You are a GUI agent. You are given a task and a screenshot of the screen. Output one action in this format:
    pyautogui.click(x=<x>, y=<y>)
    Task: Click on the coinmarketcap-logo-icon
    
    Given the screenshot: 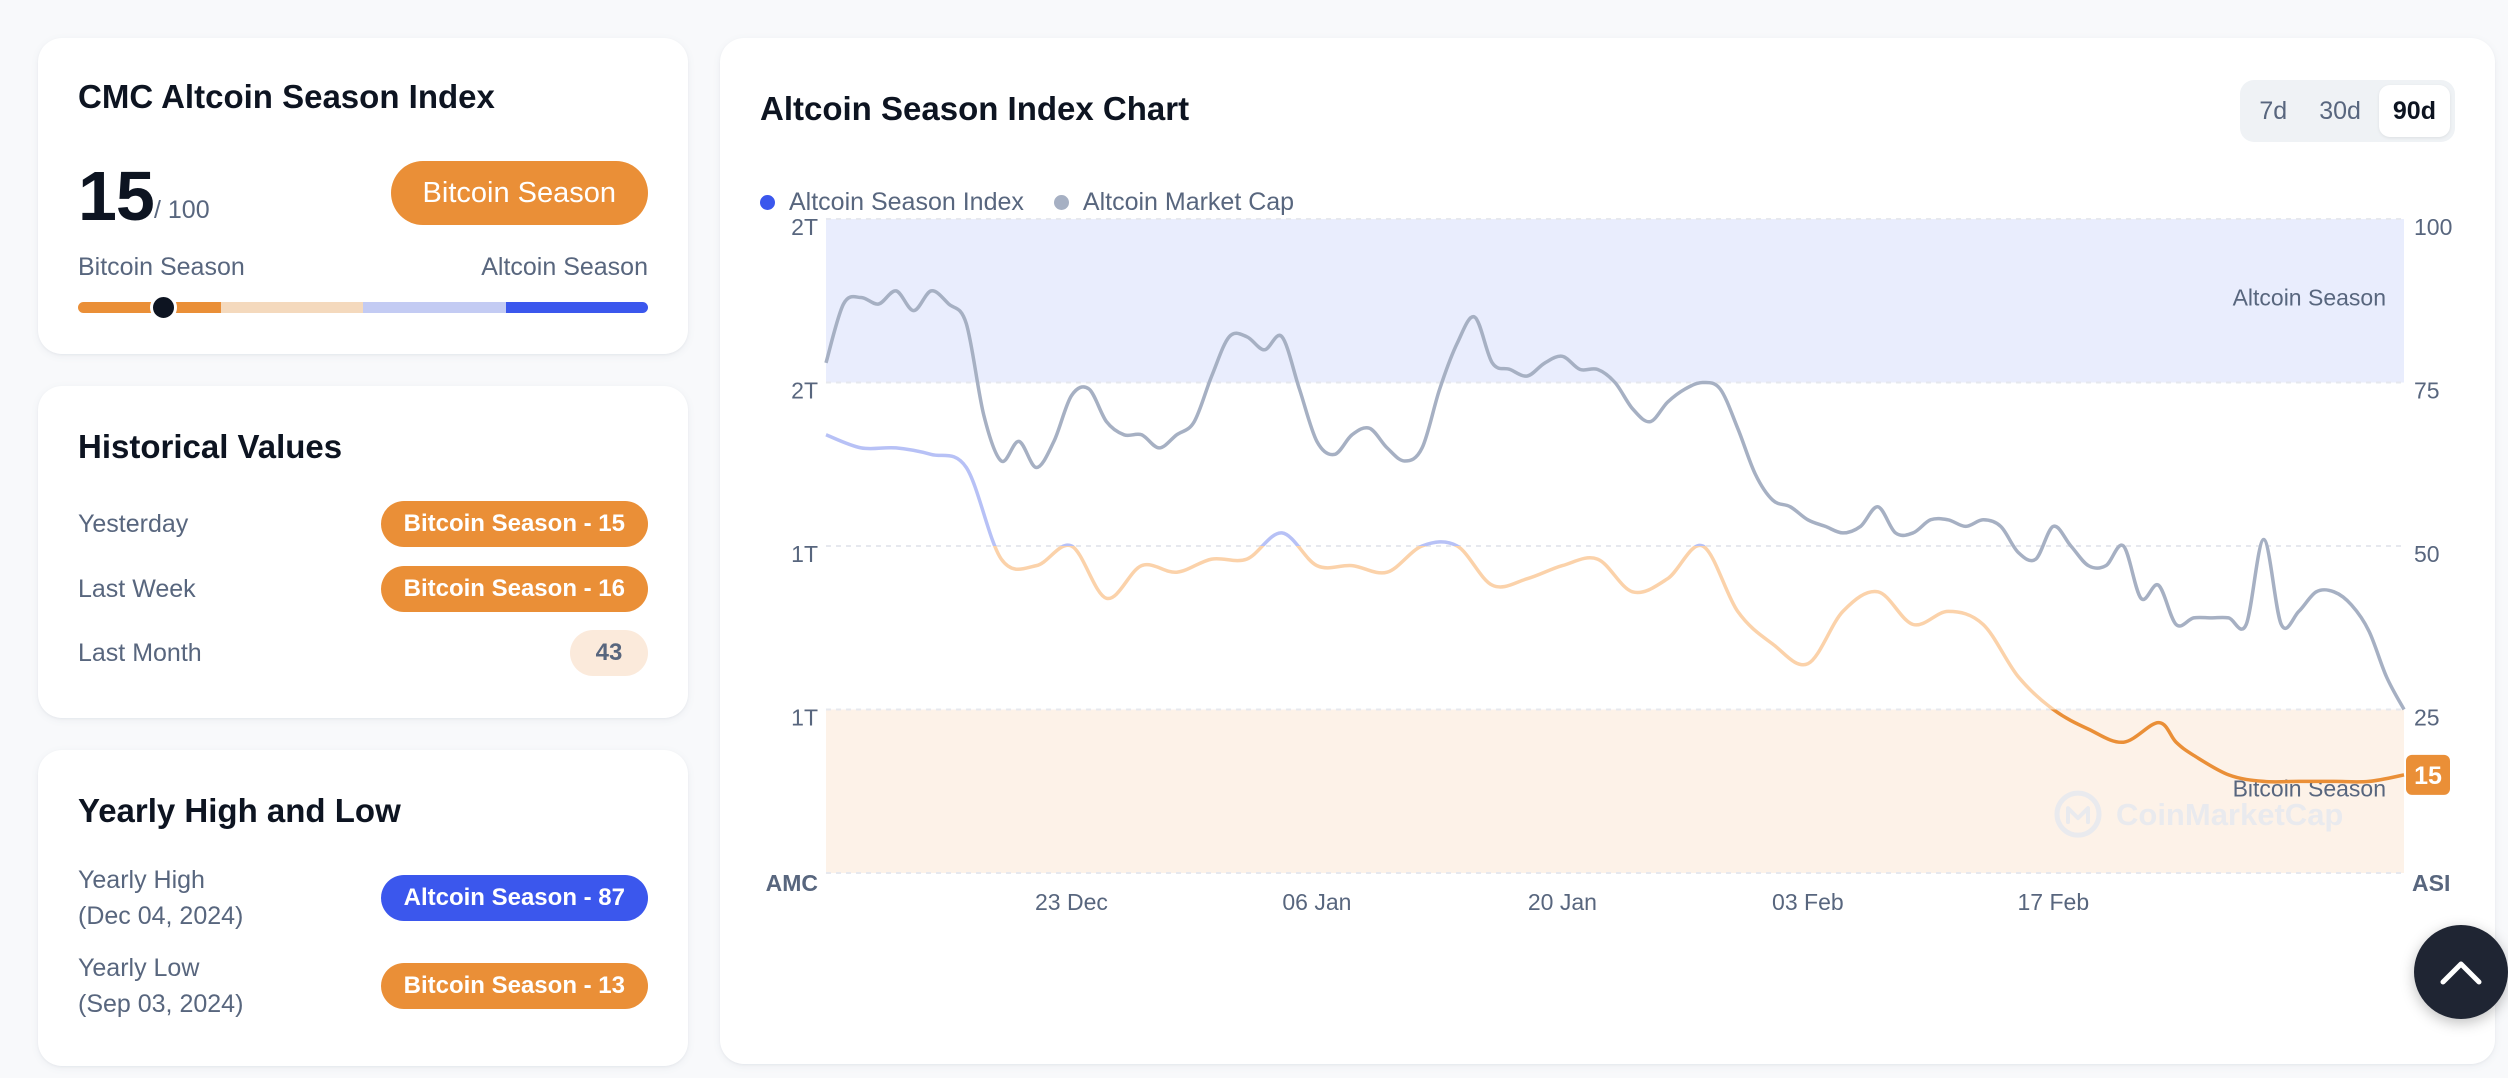 What is the action you would take?
    pyautogui.click(x=2078, y=814)
    